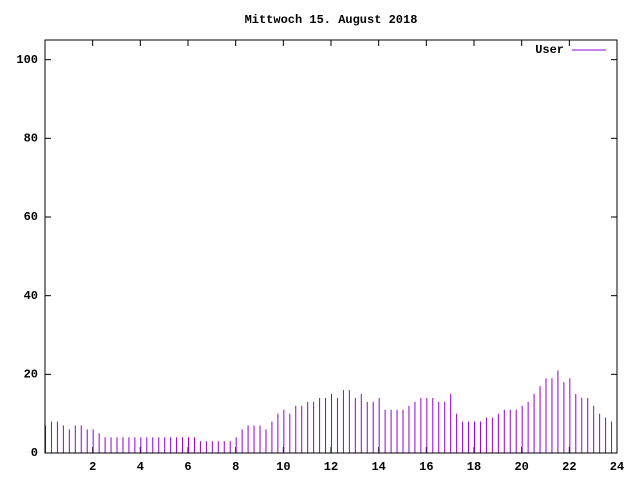 Image resolution: width=640 pixels, height=480 pixels. What do you see at coordinates (31, 375) in the screenshot?
I see `y-tick-label: 20` at bounding box center [31, 375].